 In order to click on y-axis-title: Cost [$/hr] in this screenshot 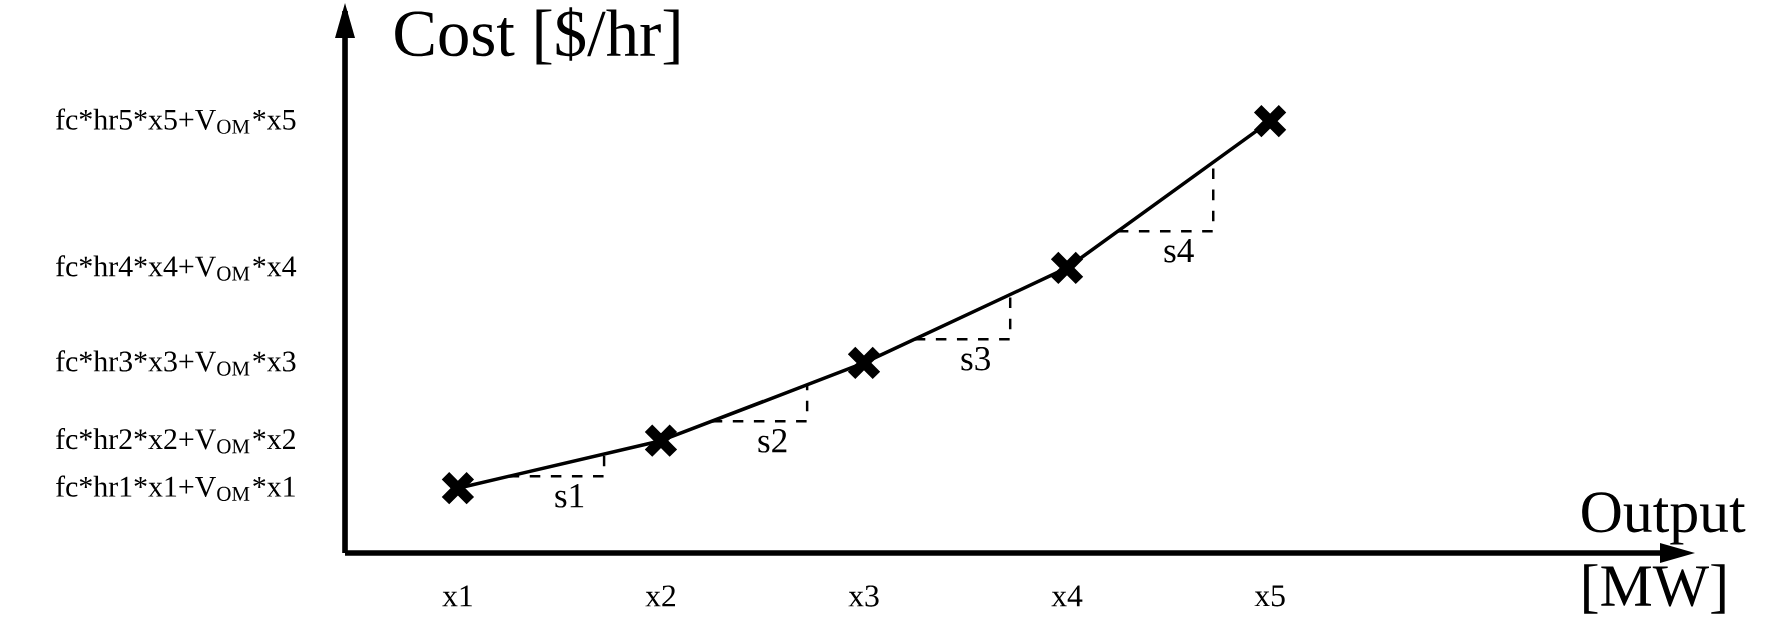, I will do `click(537, 36)`.